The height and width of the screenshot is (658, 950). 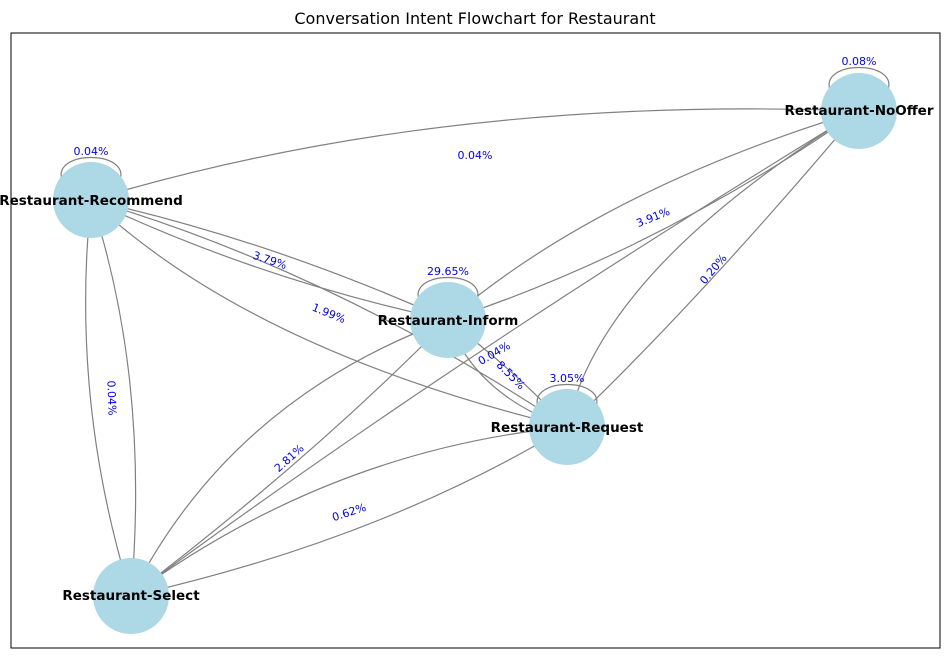 What do you see at coordinates (448, 271) in the screenshot?
I see `loop-label-inform: 29.65%` at bounding box center [448, 271].